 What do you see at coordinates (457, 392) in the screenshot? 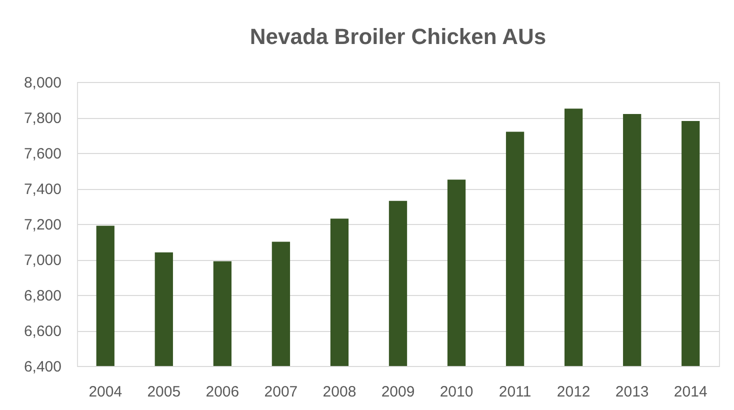
I see `x-tick-label: 2010` at bounding box center [457, 392].